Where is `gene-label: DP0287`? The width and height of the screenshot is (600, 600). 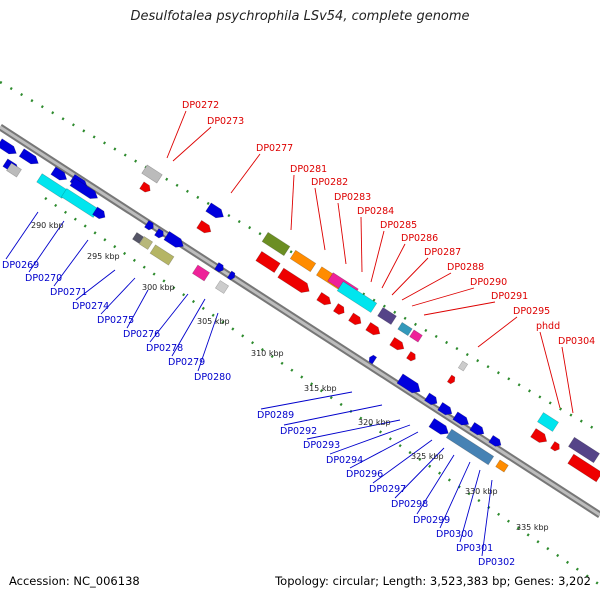 gene-label: DP0287 is located at coordinates (442, 252).